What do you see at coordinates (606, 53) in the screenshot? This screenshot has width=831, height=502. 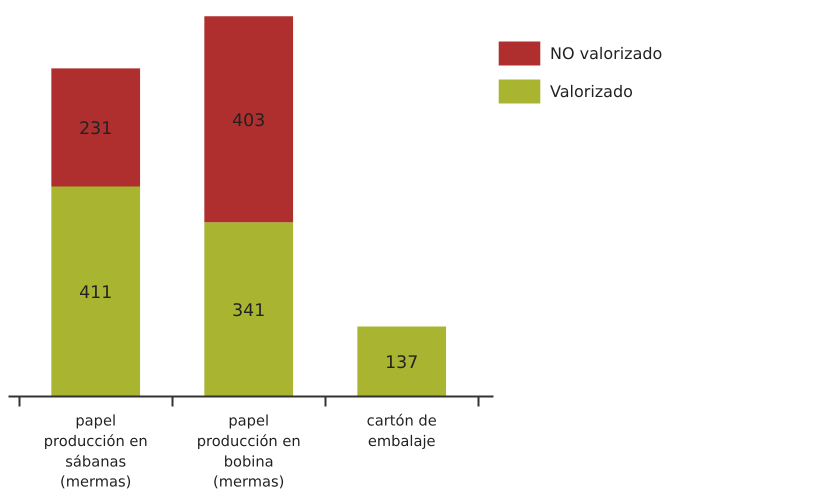 I see `legend-label: NO valorizado` at bounding box center [606, 53].